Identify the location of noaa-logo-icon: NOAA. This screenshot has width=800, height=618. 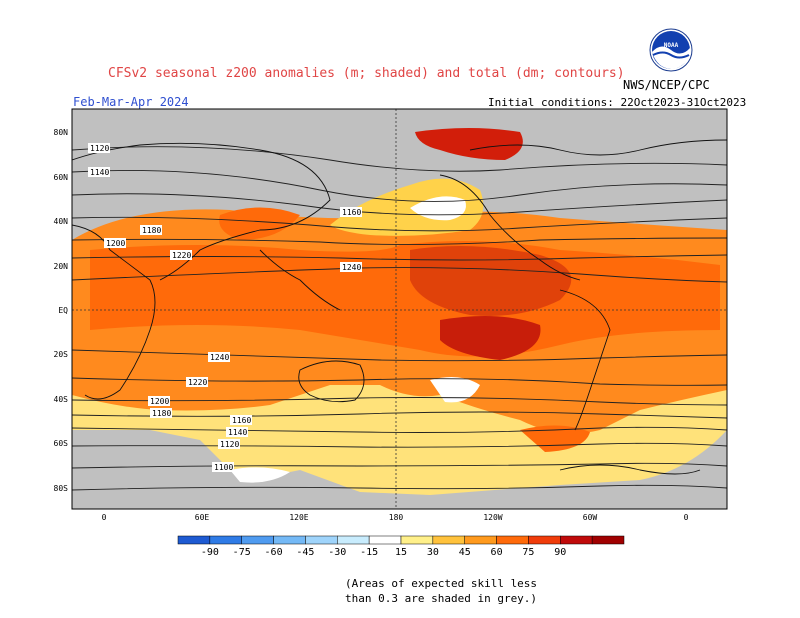
(671, 50).